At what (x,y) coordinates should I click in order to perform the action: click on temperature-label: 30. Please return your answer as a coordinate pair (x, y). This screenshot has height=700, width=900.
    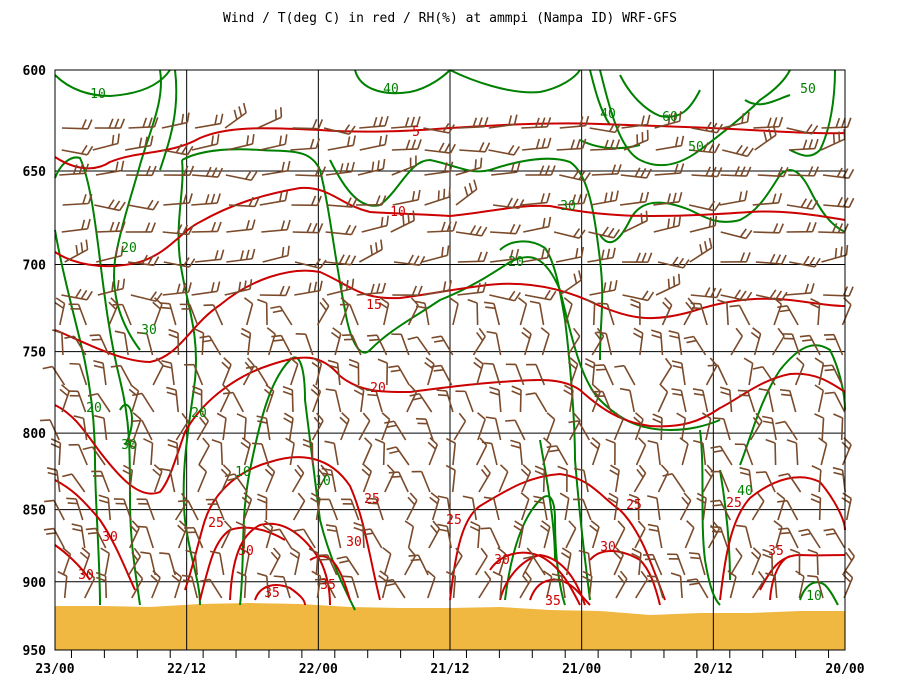
    Looking at the image, I should click on (110, 537).